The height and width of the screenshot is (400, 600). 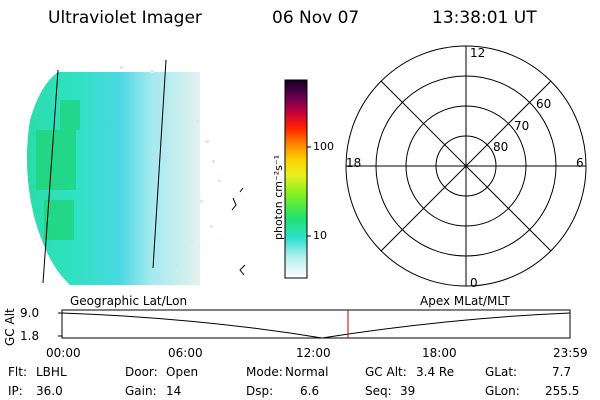 What do you see at coordinates (307, 372) in the screenshot?
I see `mode-value: Normal` at bounding box center [307, 372].